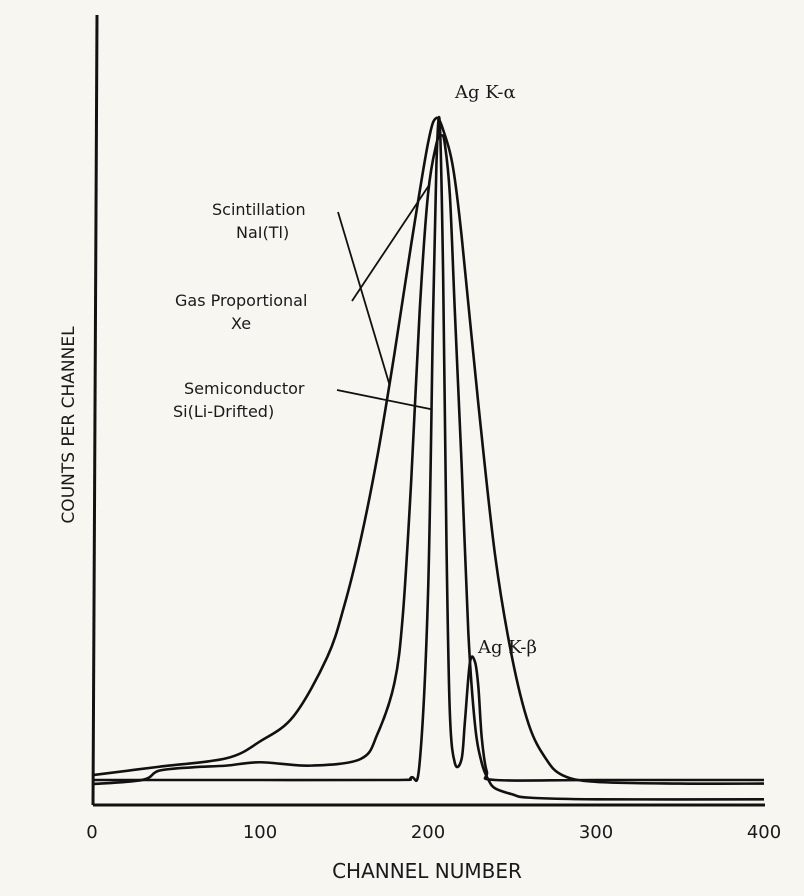  What do you see at coordinates (69, 425) in the screenshot?
I see `y-axis-label: COUNTS PER CHANNEL` at bounding box center [69, 425].